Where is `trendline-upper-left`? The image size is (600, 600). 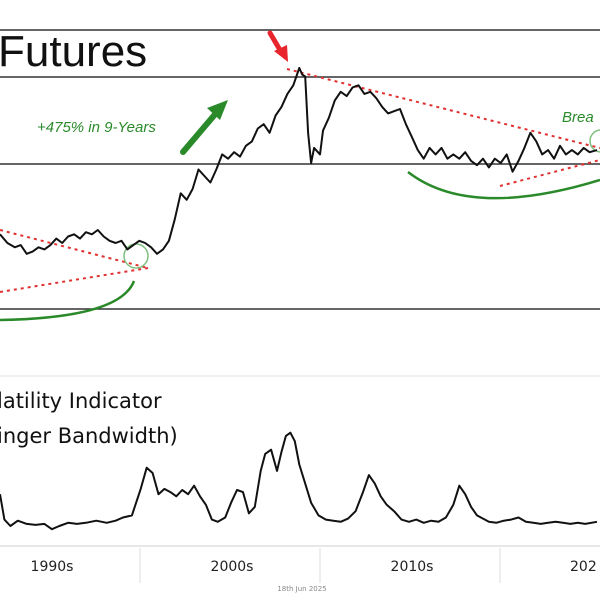
trendline-upper-left is located at coordinates (74, 249).